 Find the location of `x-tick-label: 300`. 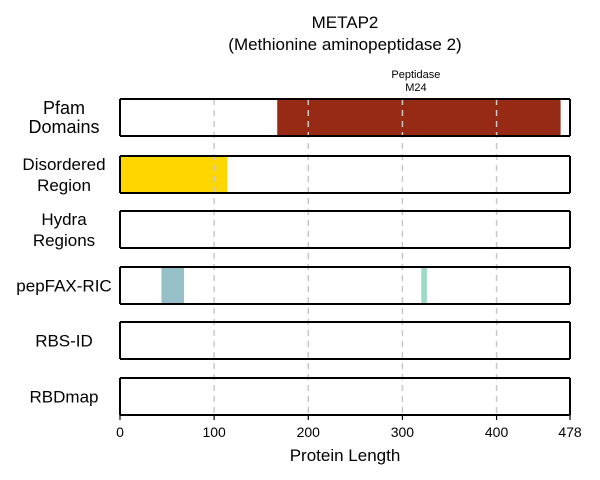

x-tick-label: 300 is located at coordinates (403, 432).